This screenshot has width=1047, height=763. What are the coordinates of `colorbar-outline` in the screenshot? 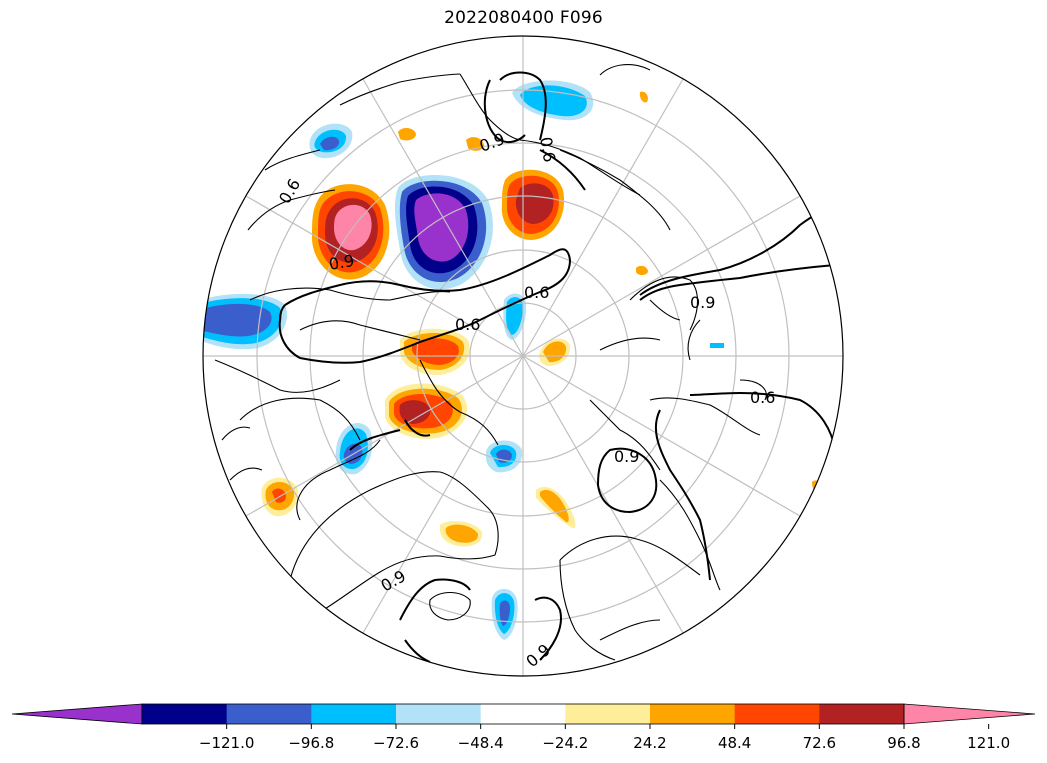 It's located at (523, 714).